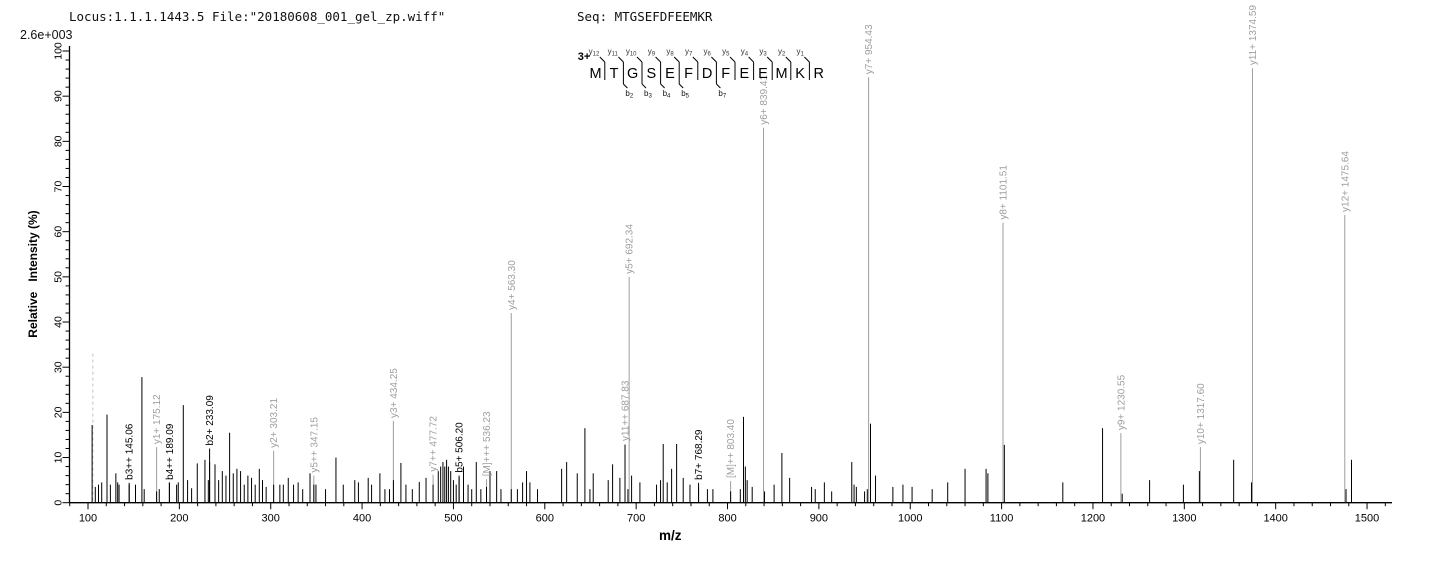 Image resolution: width=1436 pixels, height=562 pixels. What do you see at coordinates (651, 74) in the screenshot?
I see `residue-letter: S` at bounding box center [651, 74].